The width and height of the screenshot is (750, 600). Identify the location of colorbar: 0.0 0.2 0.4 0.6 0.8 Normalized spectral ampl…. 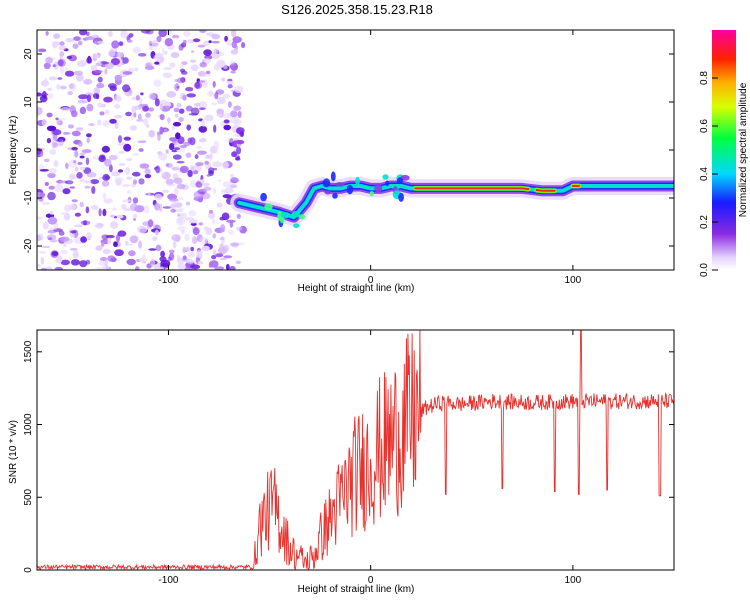
(724, 153).